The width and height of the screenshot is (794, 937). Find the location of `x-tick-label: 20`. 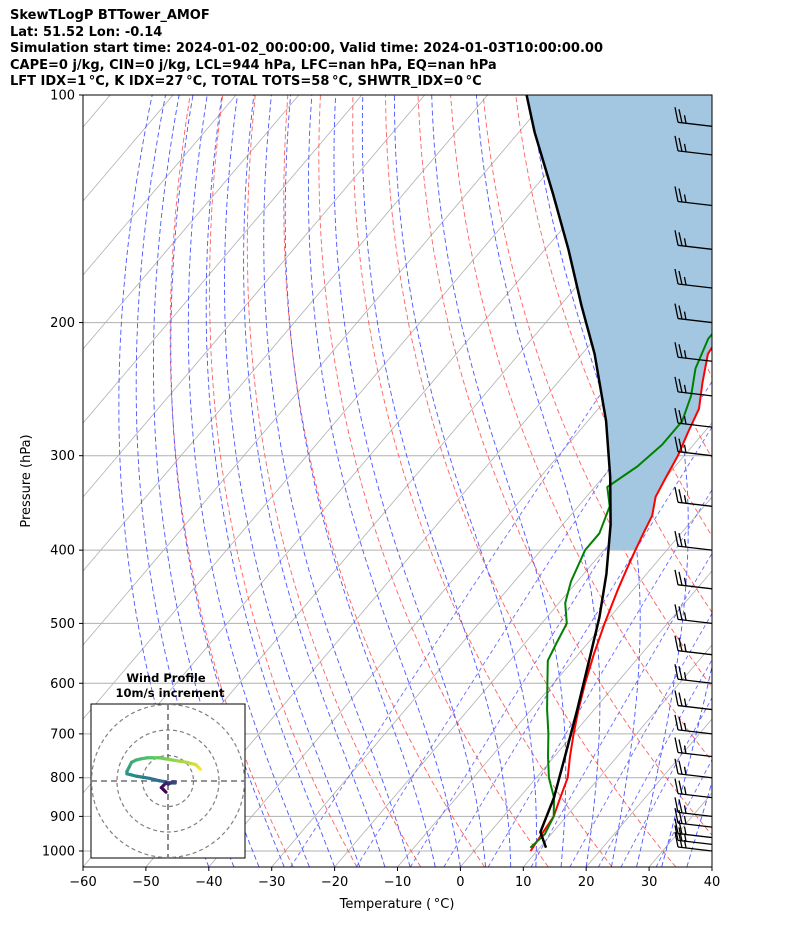

x-tick-label: 20 is located at coordinates (586, 882).